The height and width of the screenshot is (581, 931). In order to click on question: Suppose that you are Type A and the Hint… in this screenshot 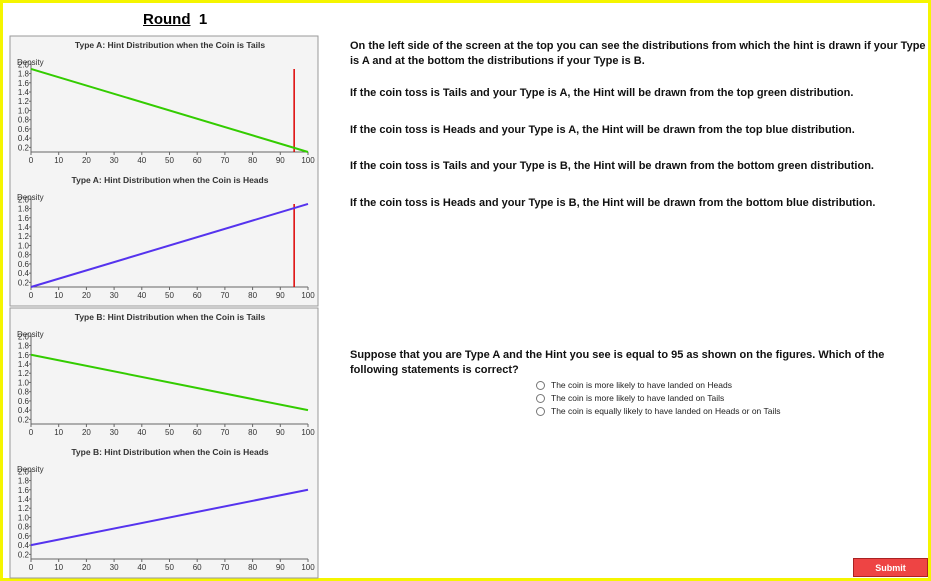, I will do `click(617, 362)`.